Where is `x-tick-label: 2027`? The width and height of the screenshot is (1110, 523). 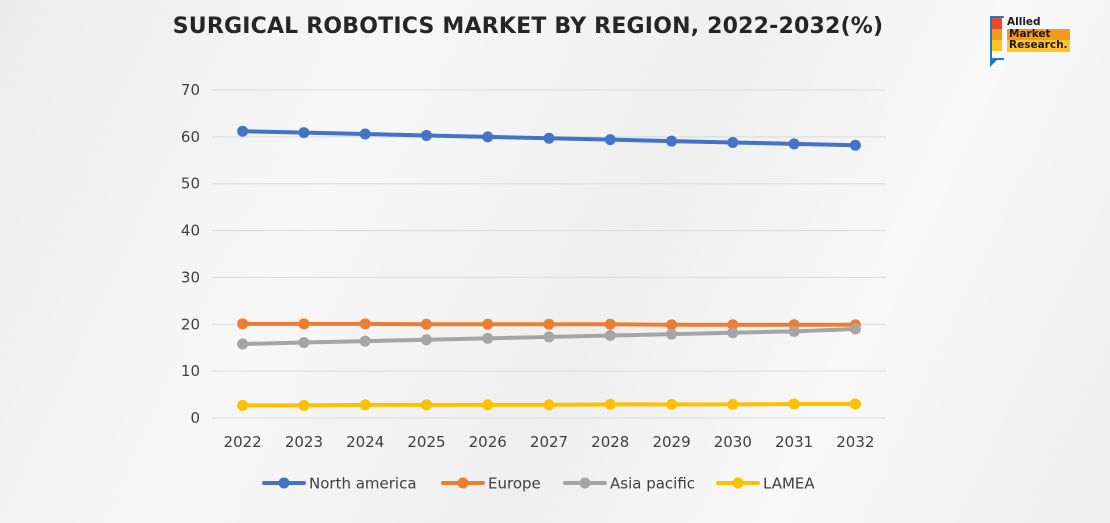 x-tick-label: 2027 is located at coordinates (549, 442).